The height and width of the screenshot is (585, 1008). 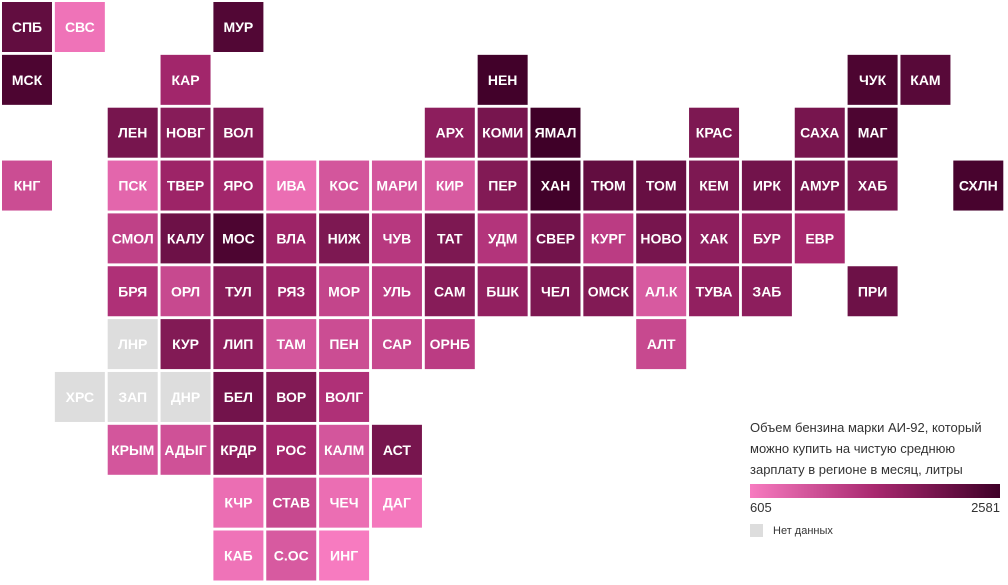 I want to click on tile-label: КОМИ, so click(x=502, y=133).